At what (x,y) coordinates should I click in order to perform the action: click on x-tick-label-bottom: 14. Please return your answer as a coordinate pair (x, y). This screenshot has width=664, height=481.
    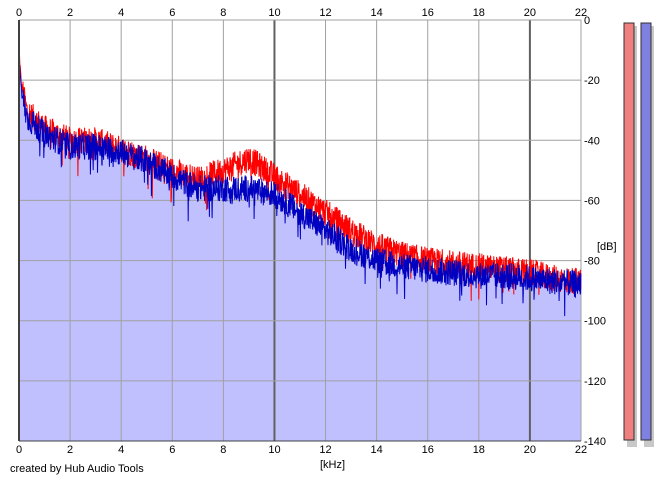
    Looking at the image, I should click on (377, 450).